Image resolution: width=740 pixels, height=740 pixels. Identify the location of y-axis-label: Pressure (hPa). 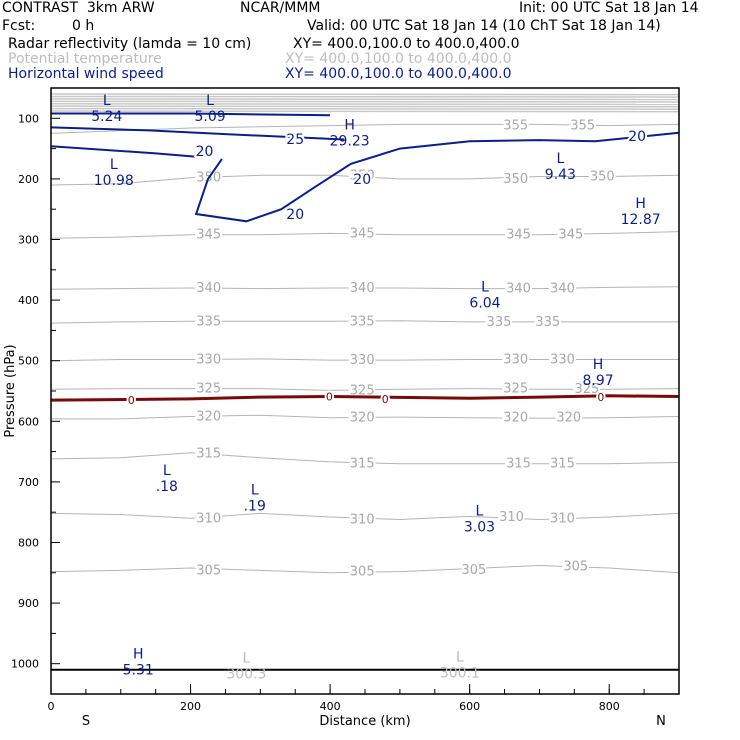
(10, 390).